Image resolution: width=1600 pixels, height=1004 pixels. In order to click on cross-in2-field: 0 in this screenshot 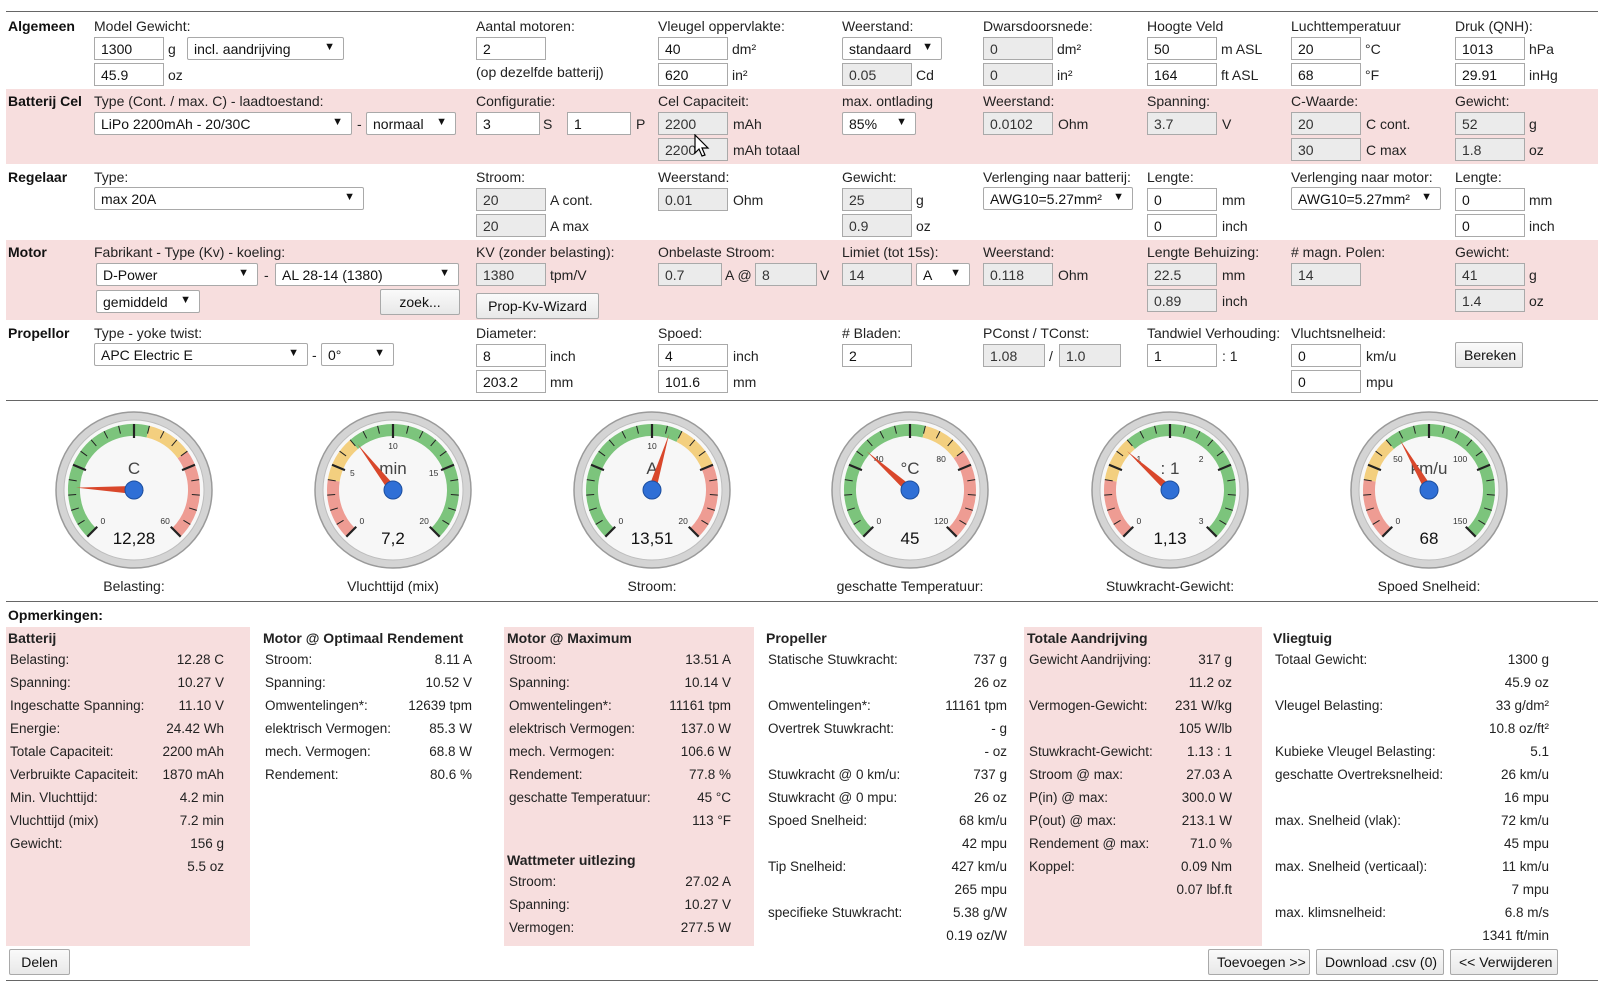, I will do `click(1018, 74)`.